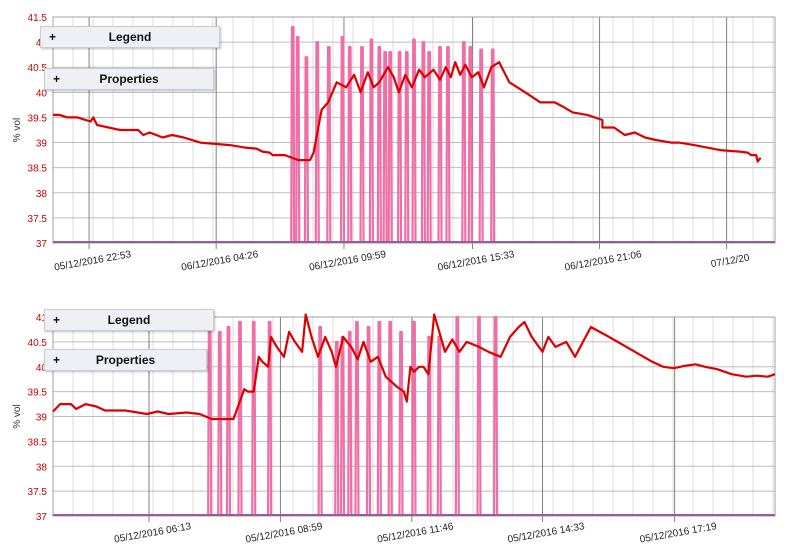 Image resolution: width=796 pixels, height=555 pixels. I want to click on properties-button-2: + Properties, so click(125, 360).